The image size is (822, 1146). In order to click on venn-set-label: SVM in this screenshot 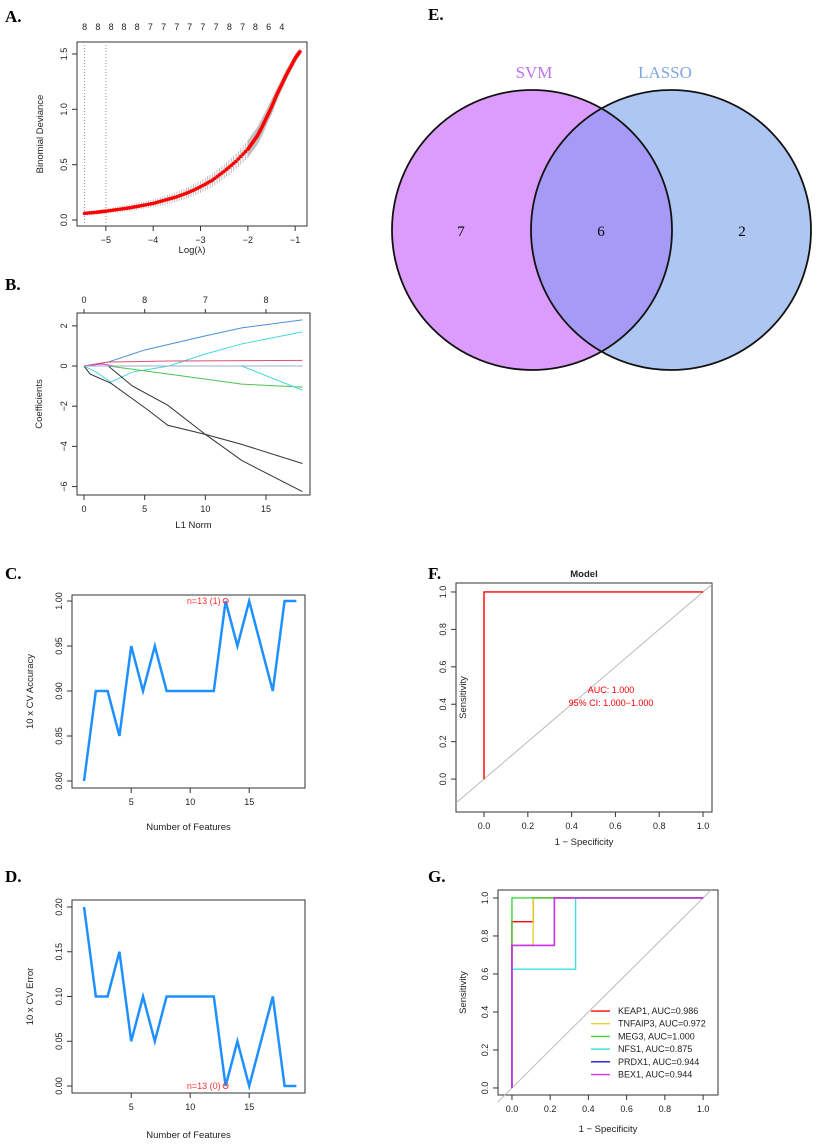, I will do `click(534, 72)`.